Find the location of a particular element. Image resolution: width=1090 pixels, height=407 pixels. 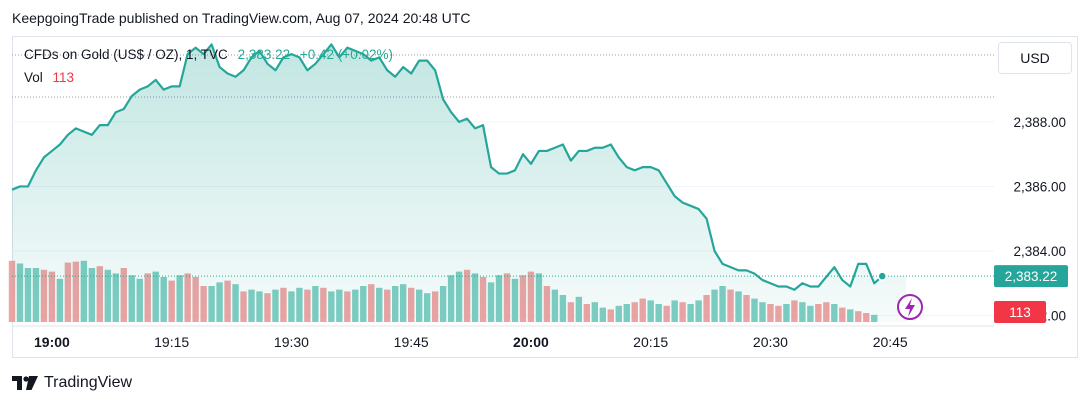

last-volume-badge is located at coordinates (1020, 312).